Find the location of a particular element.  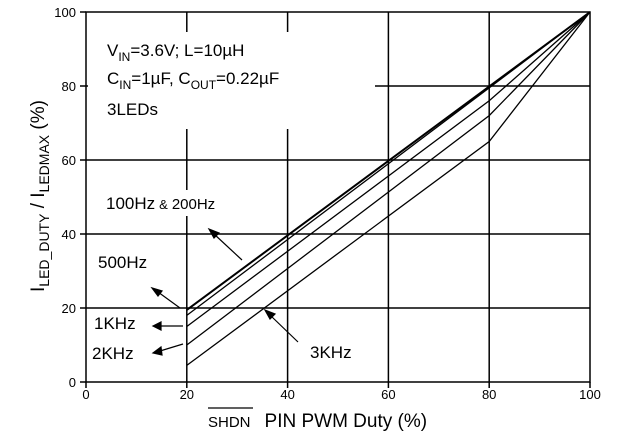

label-3khz: 3KHz is located at coordinates (331, 352).